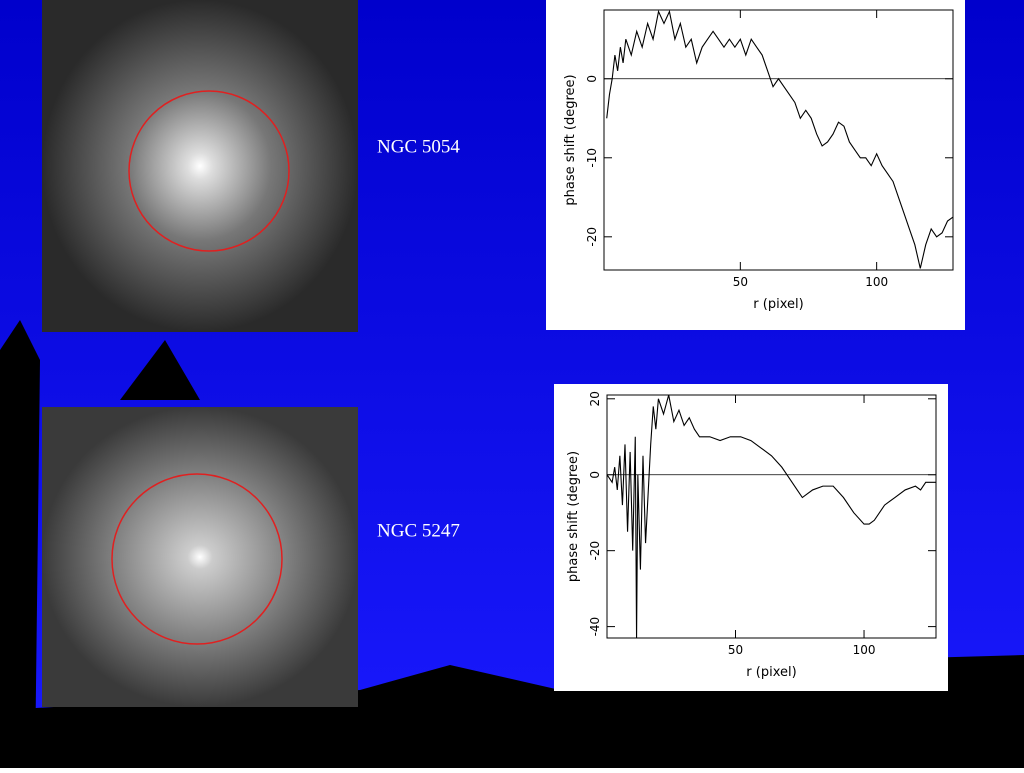 This screenshot has width=1024, height=773. Describe the element at coordinates (592, 158) in the screenshot. I see `y-tick-label: -10` at that location.